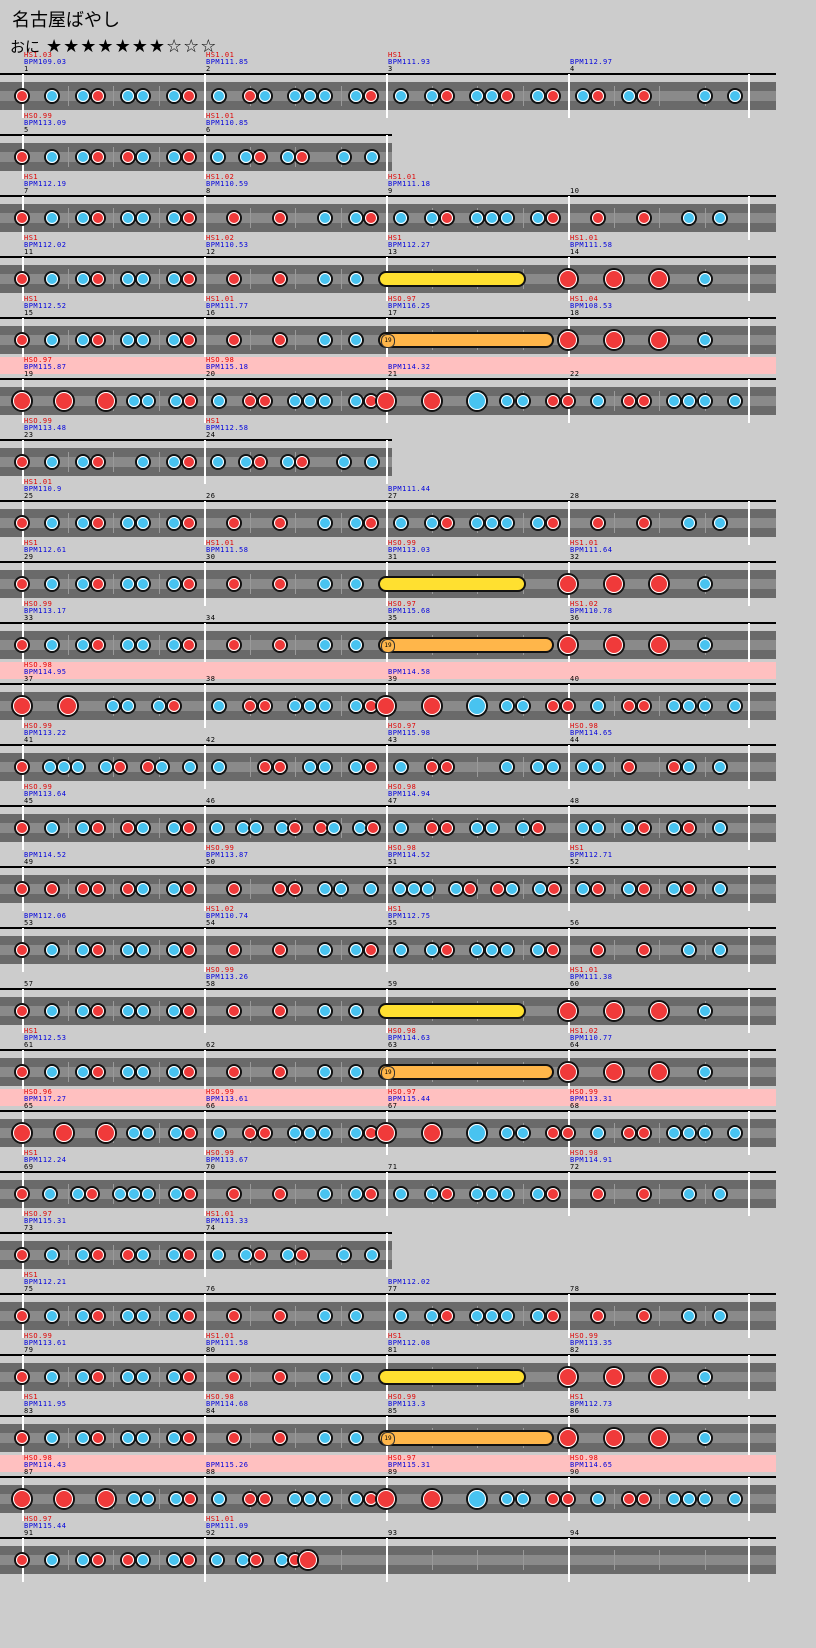 The width and height of the screenshot is (816, 1648). Describe the element at coordinates (227, 1099) in the screenshot. I see `bpm-label: BPM113.61` at that location.